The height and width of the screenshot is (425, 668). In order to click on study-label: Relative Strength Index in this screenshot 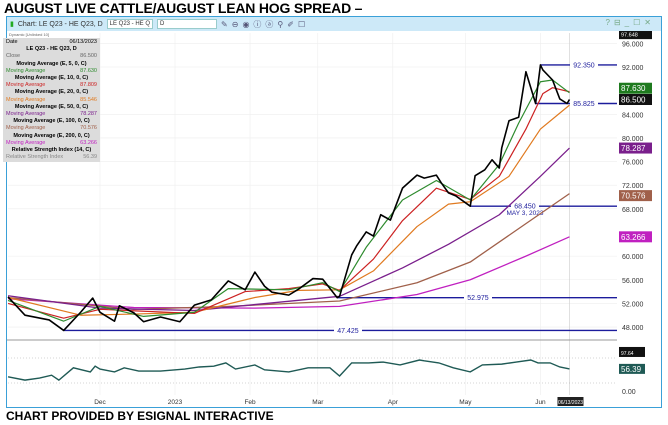, I will do `click(35, 157)`.